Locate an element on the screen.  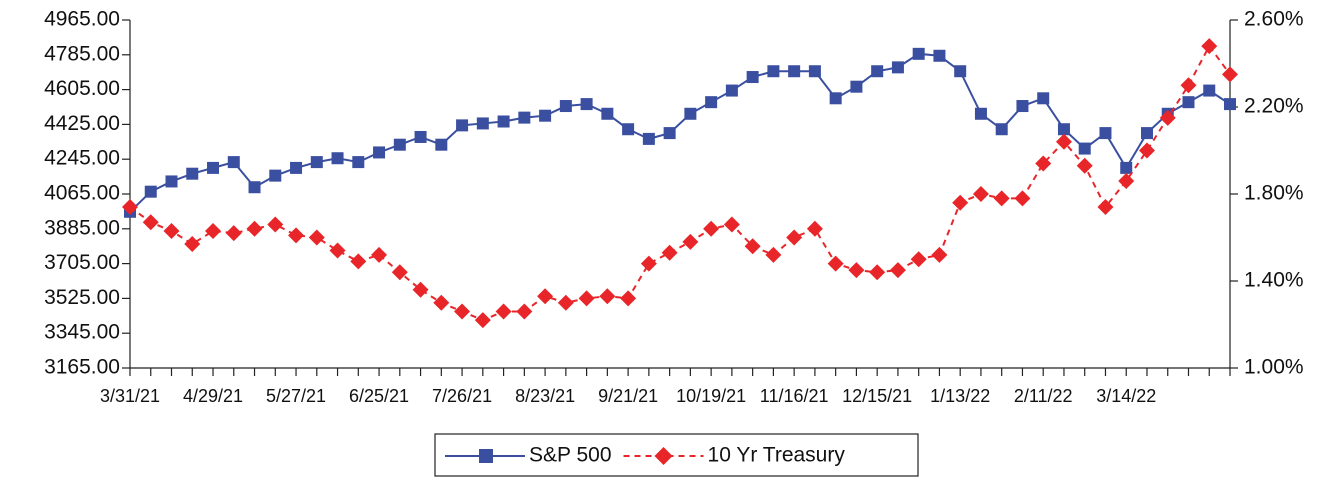
y-tick-label: 3345.00 is located at coordinates (82, 332).